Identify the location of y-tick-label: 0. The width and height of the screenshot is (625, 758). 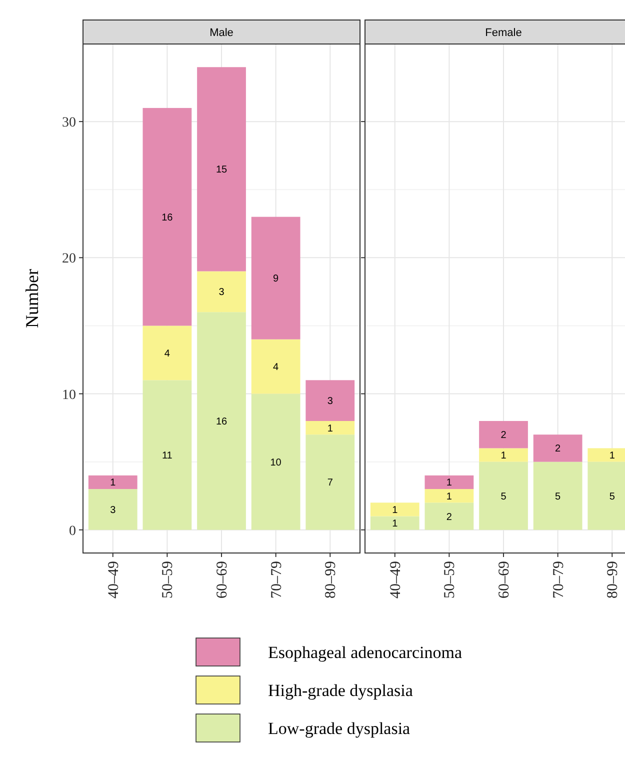
(72, 531).